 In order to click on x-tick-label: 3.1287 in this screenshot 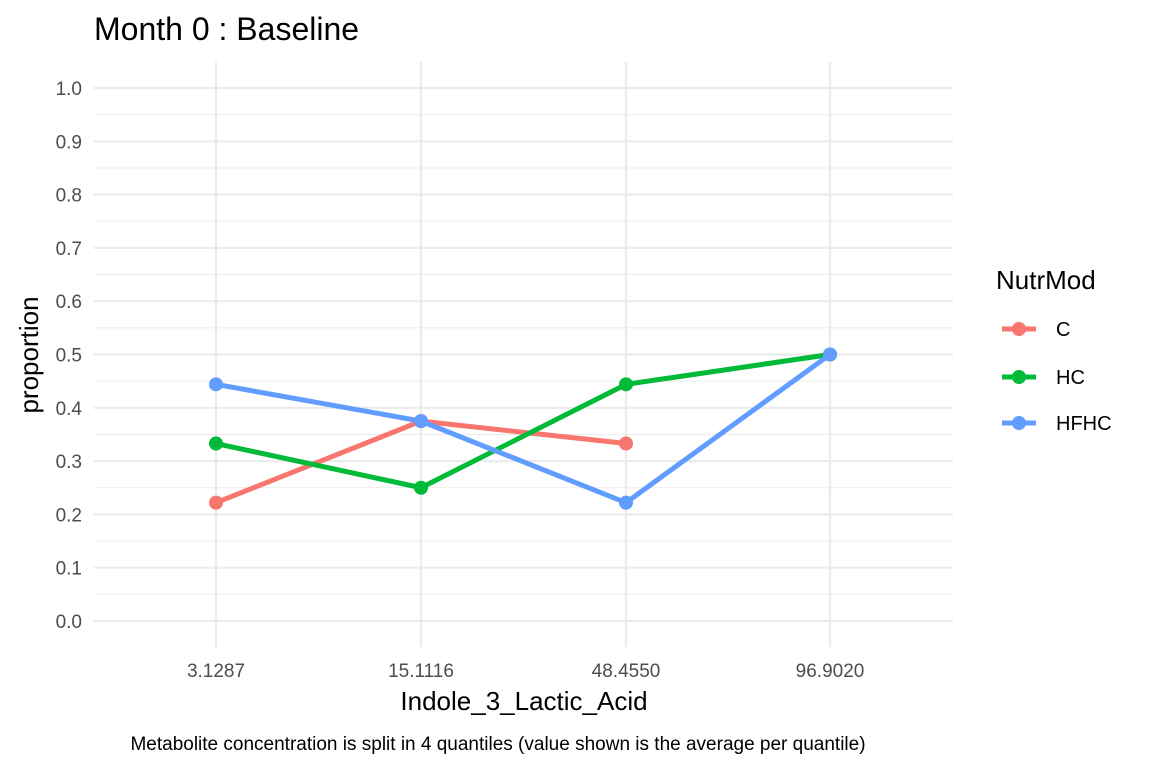, I will do `click(216, 671)`.